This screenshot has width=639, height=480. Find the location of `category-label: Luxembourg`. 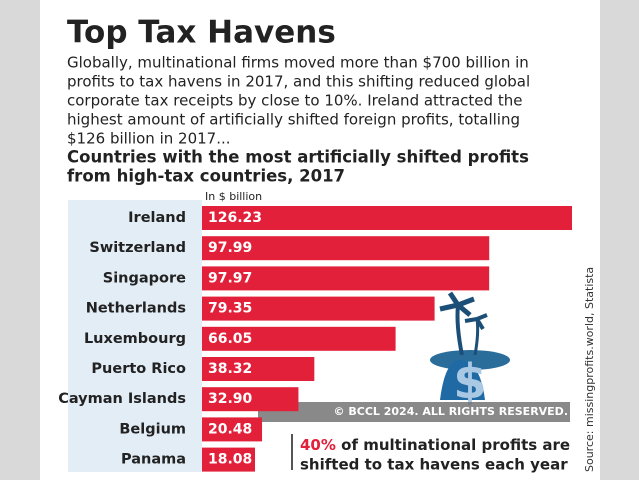

category-label: Luxembourg is located at coordinates (135, 339).